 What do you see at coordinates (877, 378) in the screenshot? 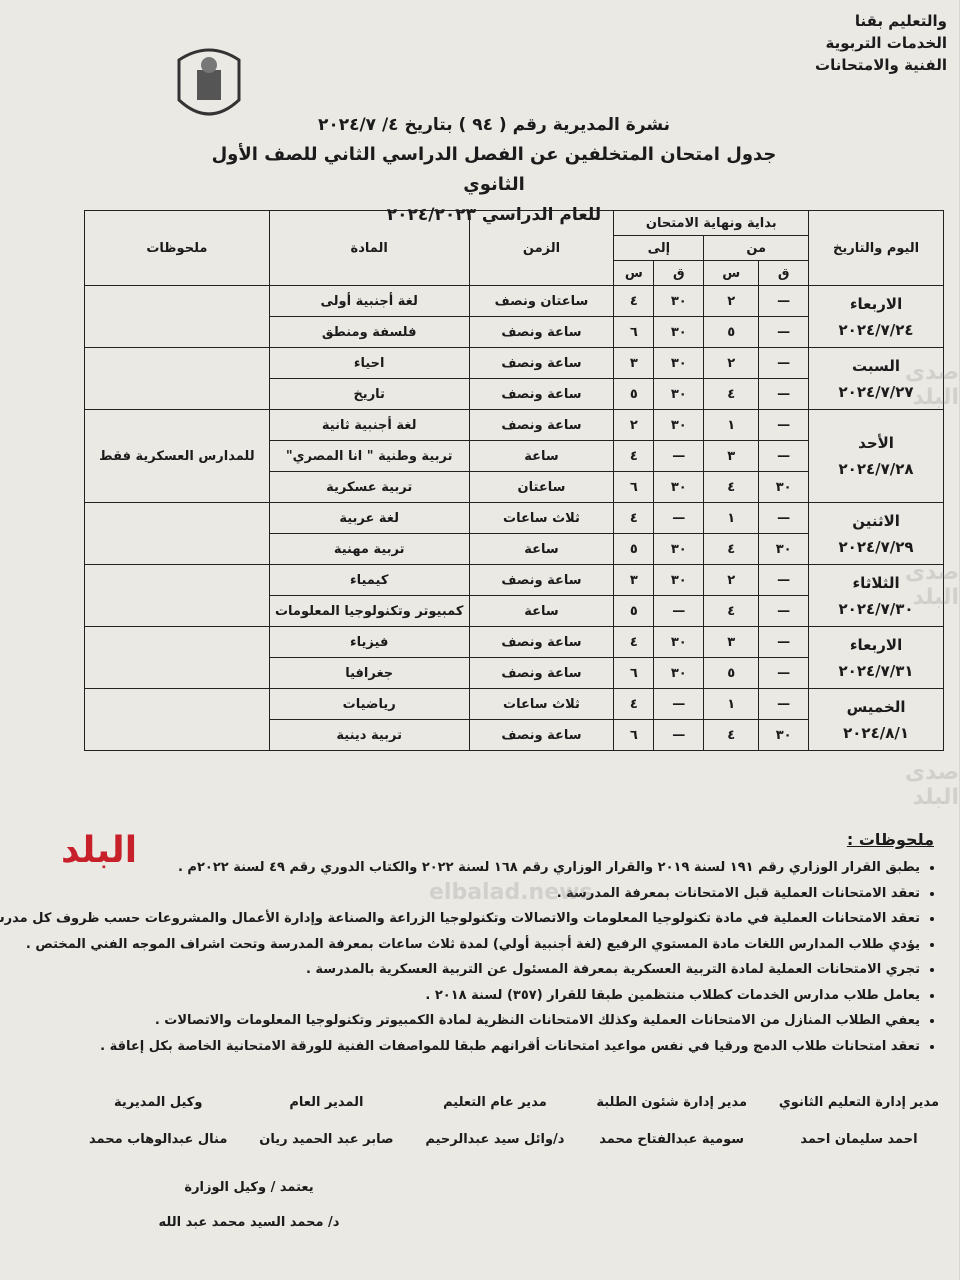
I see `day-cell: السبت ٢٠٢٤/٧/٢٧` at bounding box center [877, 378].